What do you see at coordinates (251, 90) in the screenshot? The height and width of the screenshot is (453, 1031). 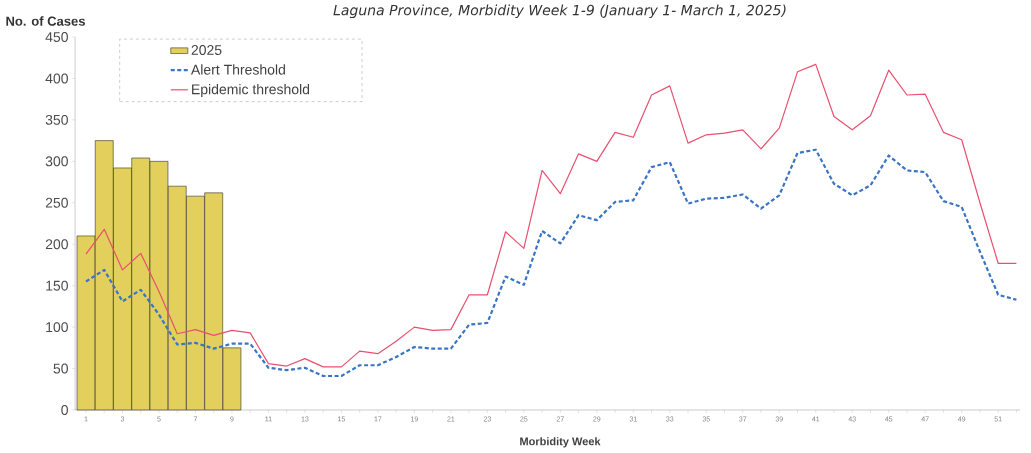 I see `legend-label: Epidemic threshold` at bounding box center [251, 90].